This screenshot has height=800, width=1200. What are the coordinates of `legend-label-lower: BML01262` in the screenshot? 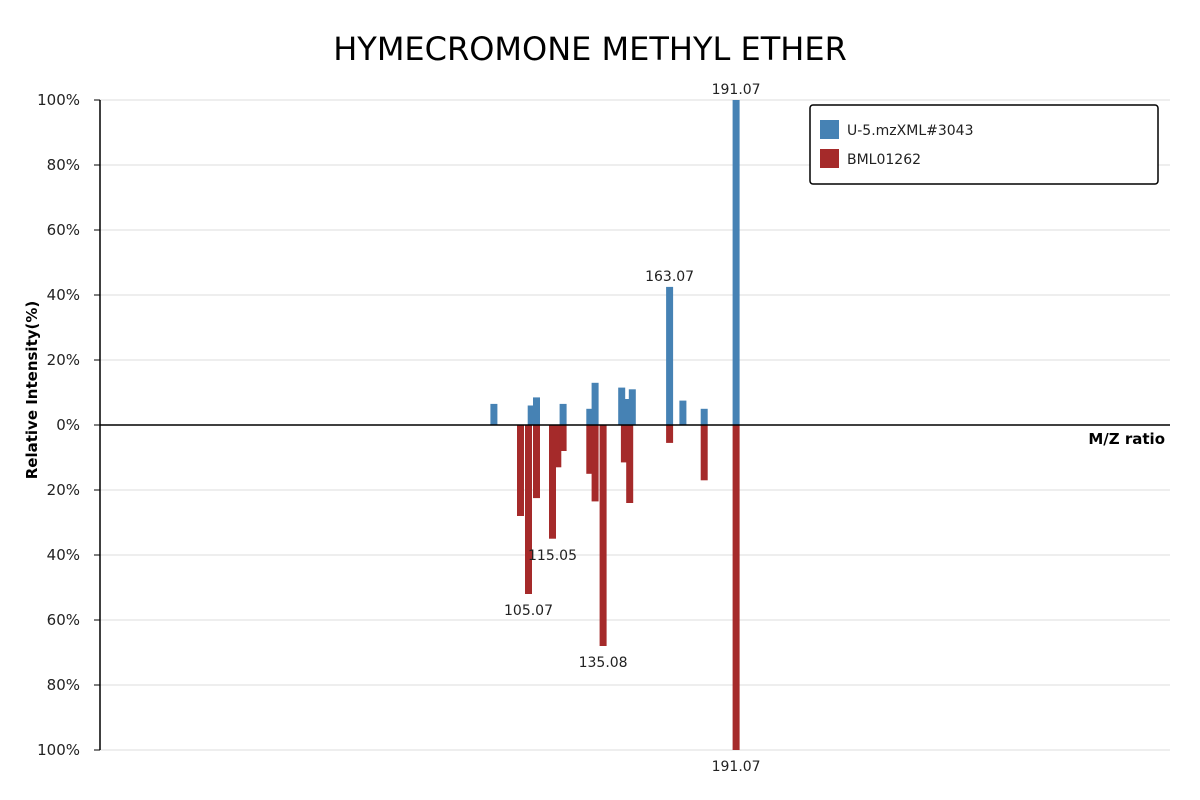 It's located at (884, 160).